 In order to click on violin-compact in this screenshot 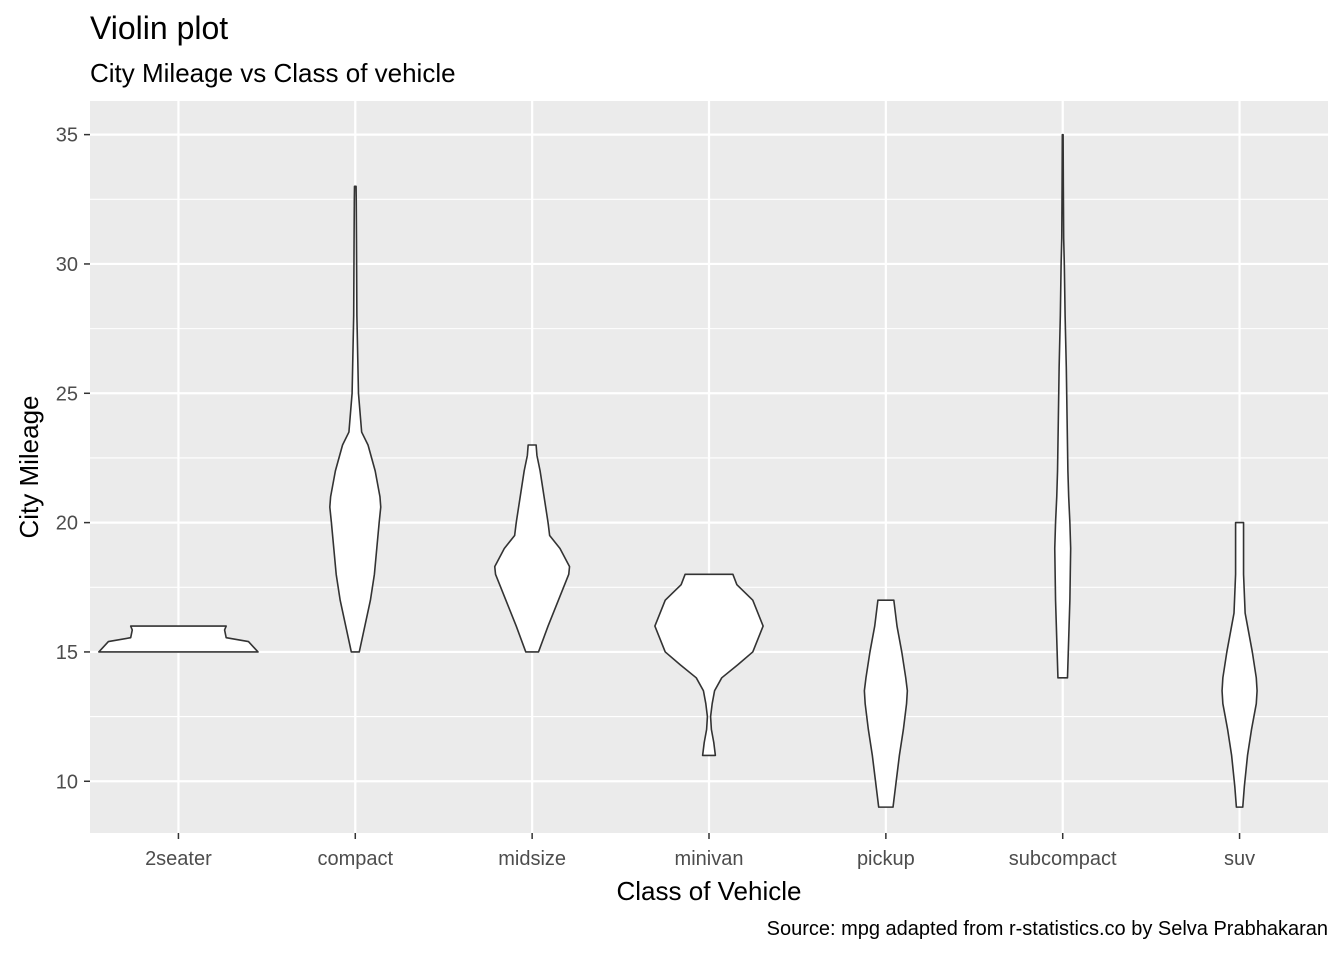, I will do `click(355, 419)`.